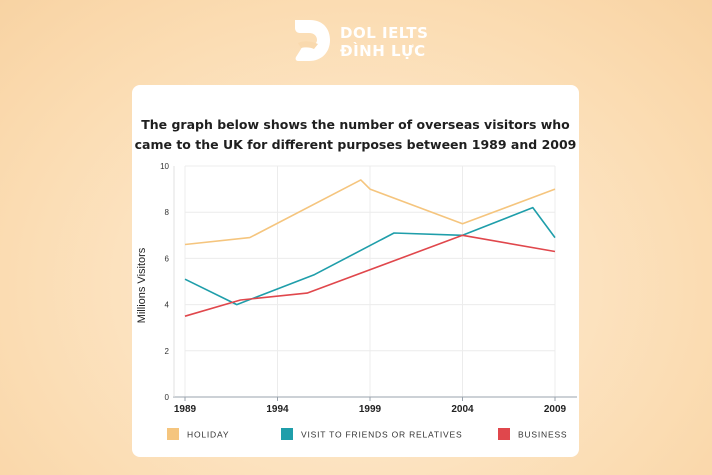  What do you see at coordinates (164, 166) in the screenshot?
I see `y-tick-label: 10` at bounding box center [164, 166].